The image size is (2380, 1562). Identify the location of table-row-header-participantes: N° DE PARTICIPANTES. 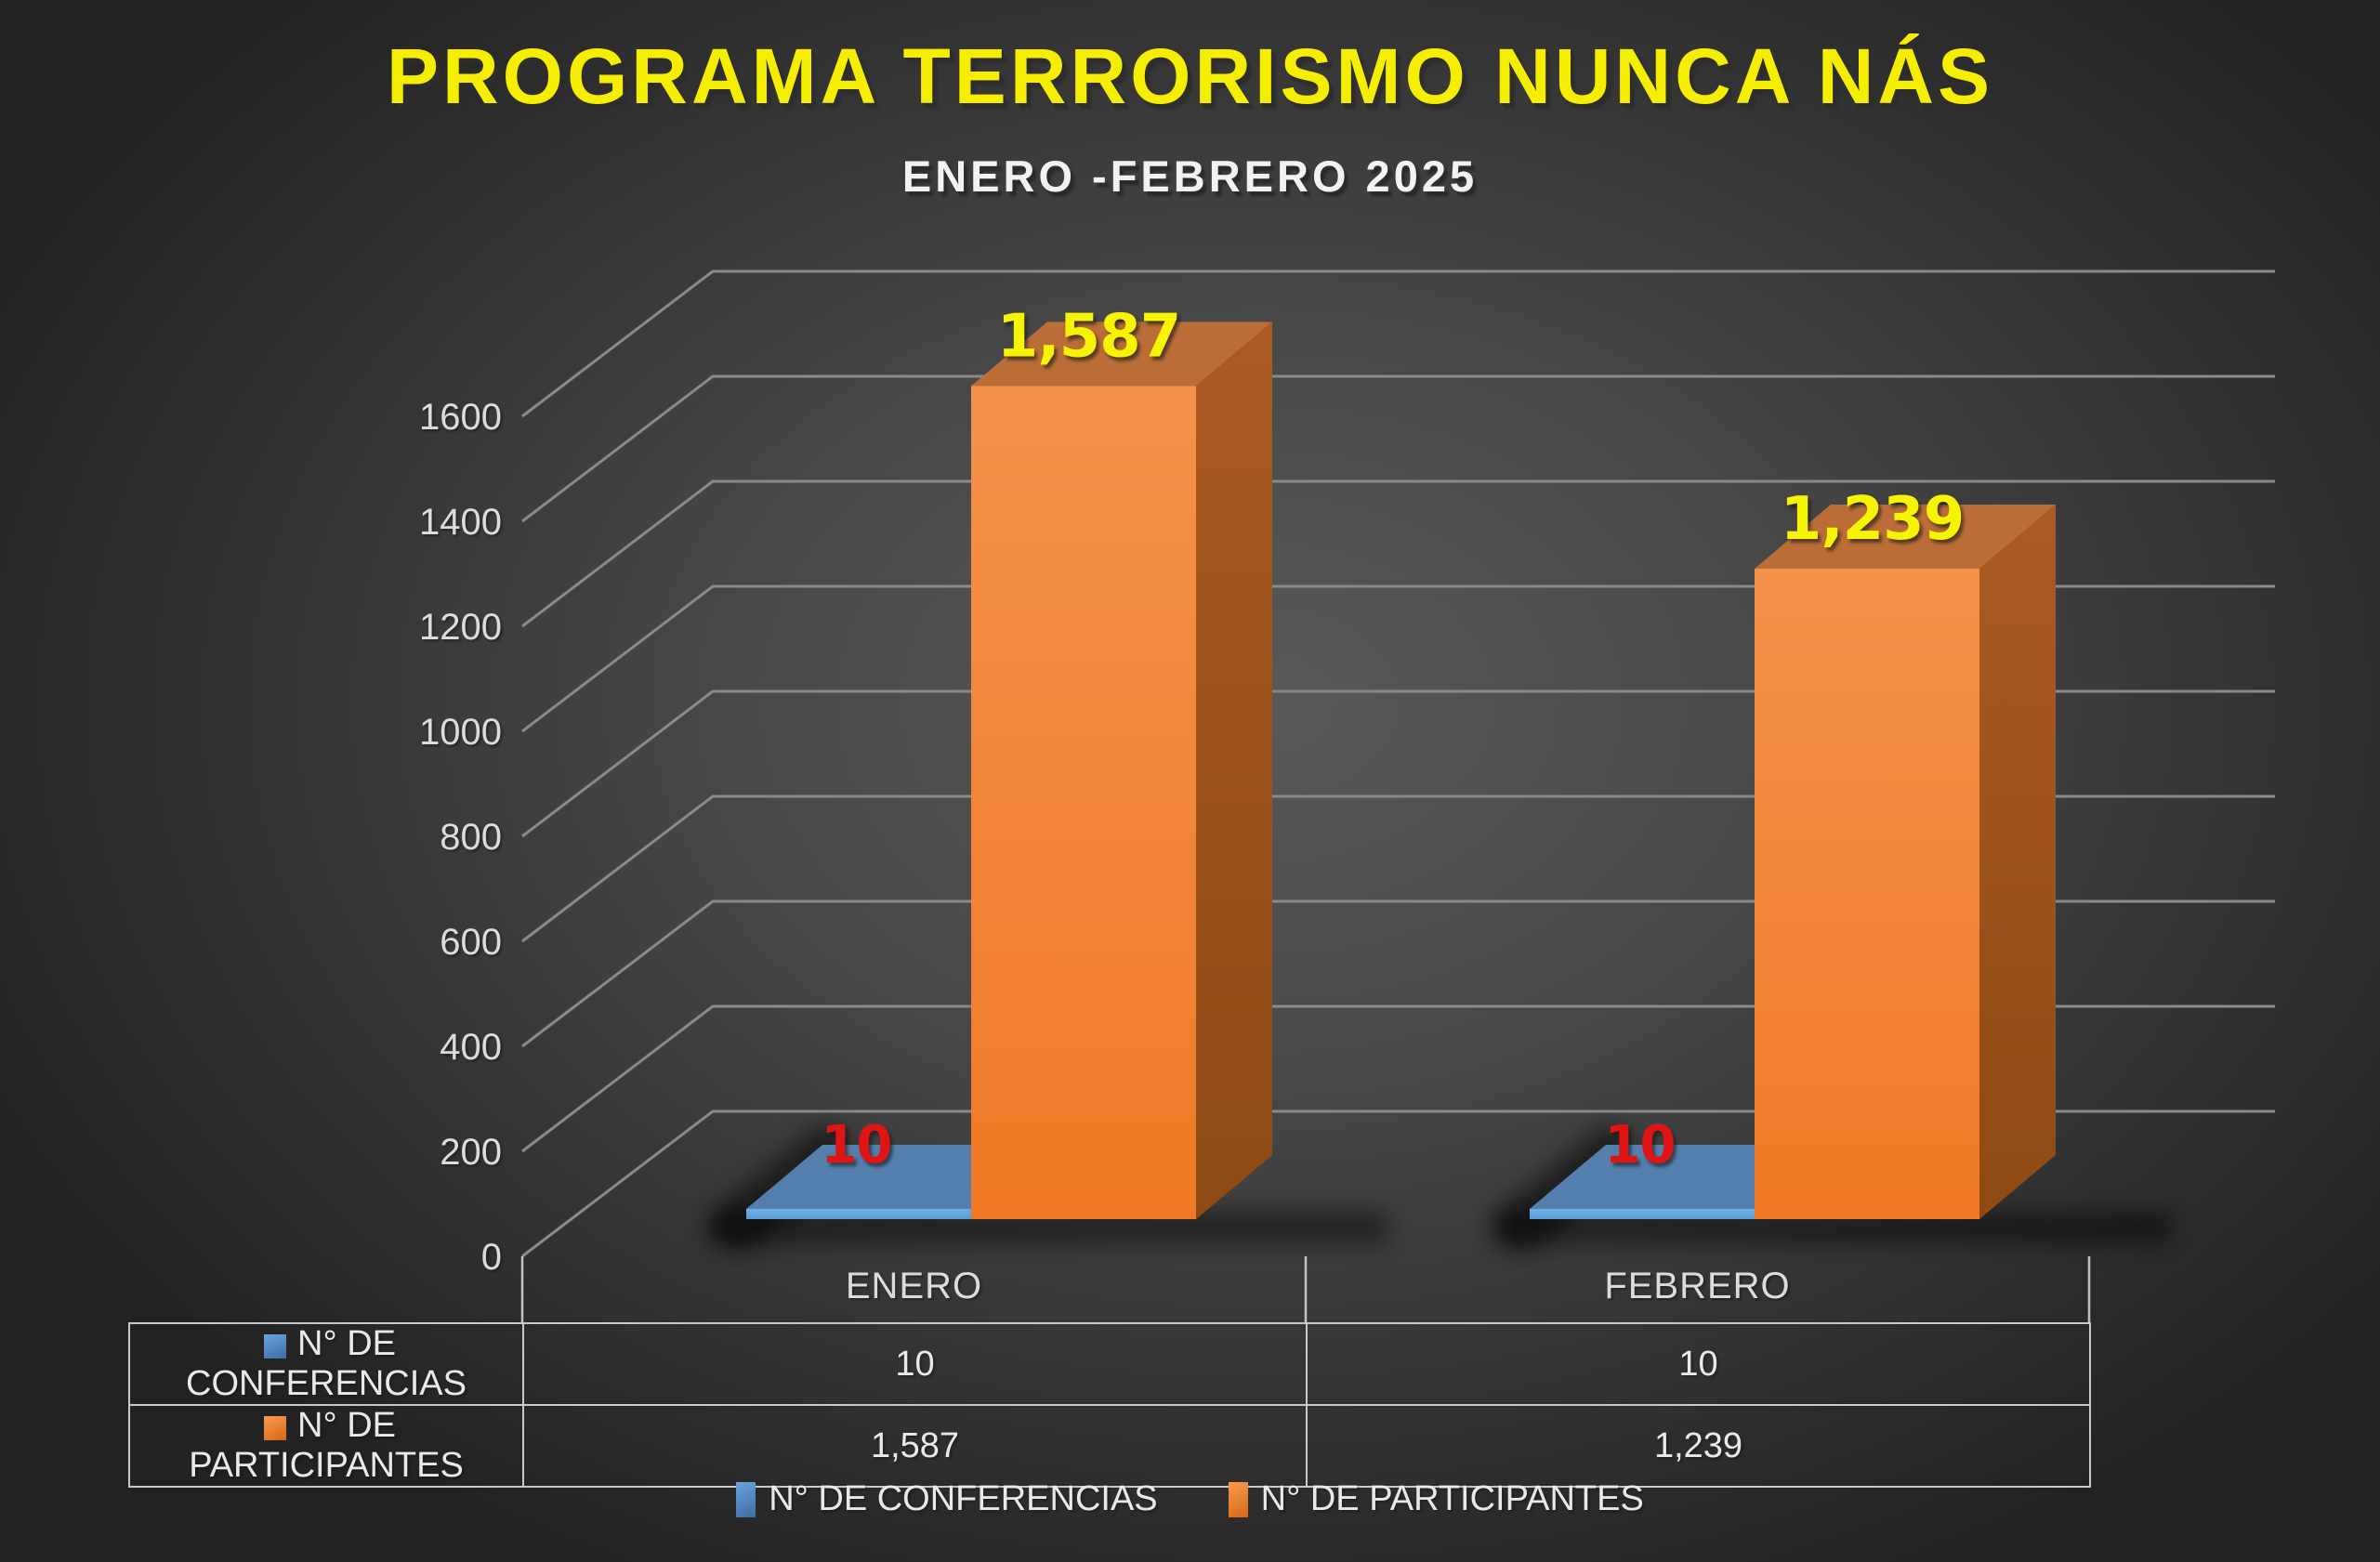
(326, 1446).